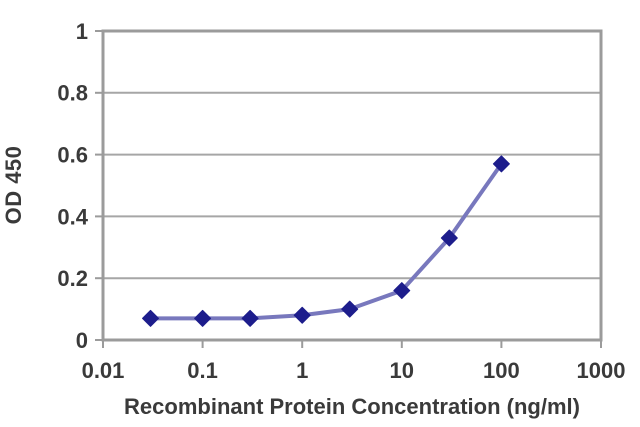 The height and width of the screenshot is (427, 640). Describe the element at coordinates (601, 370) in the screenshot. I see `x-tick-label: 1000` at that location.